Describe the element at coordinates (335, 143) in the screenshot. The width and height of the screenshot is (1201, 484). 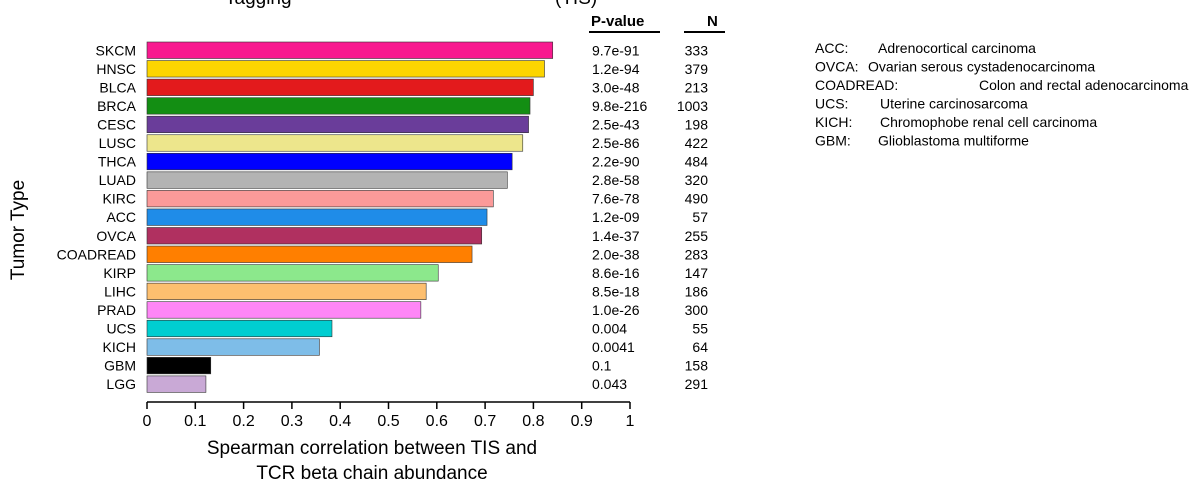
I see `bar-lusc` at that location.